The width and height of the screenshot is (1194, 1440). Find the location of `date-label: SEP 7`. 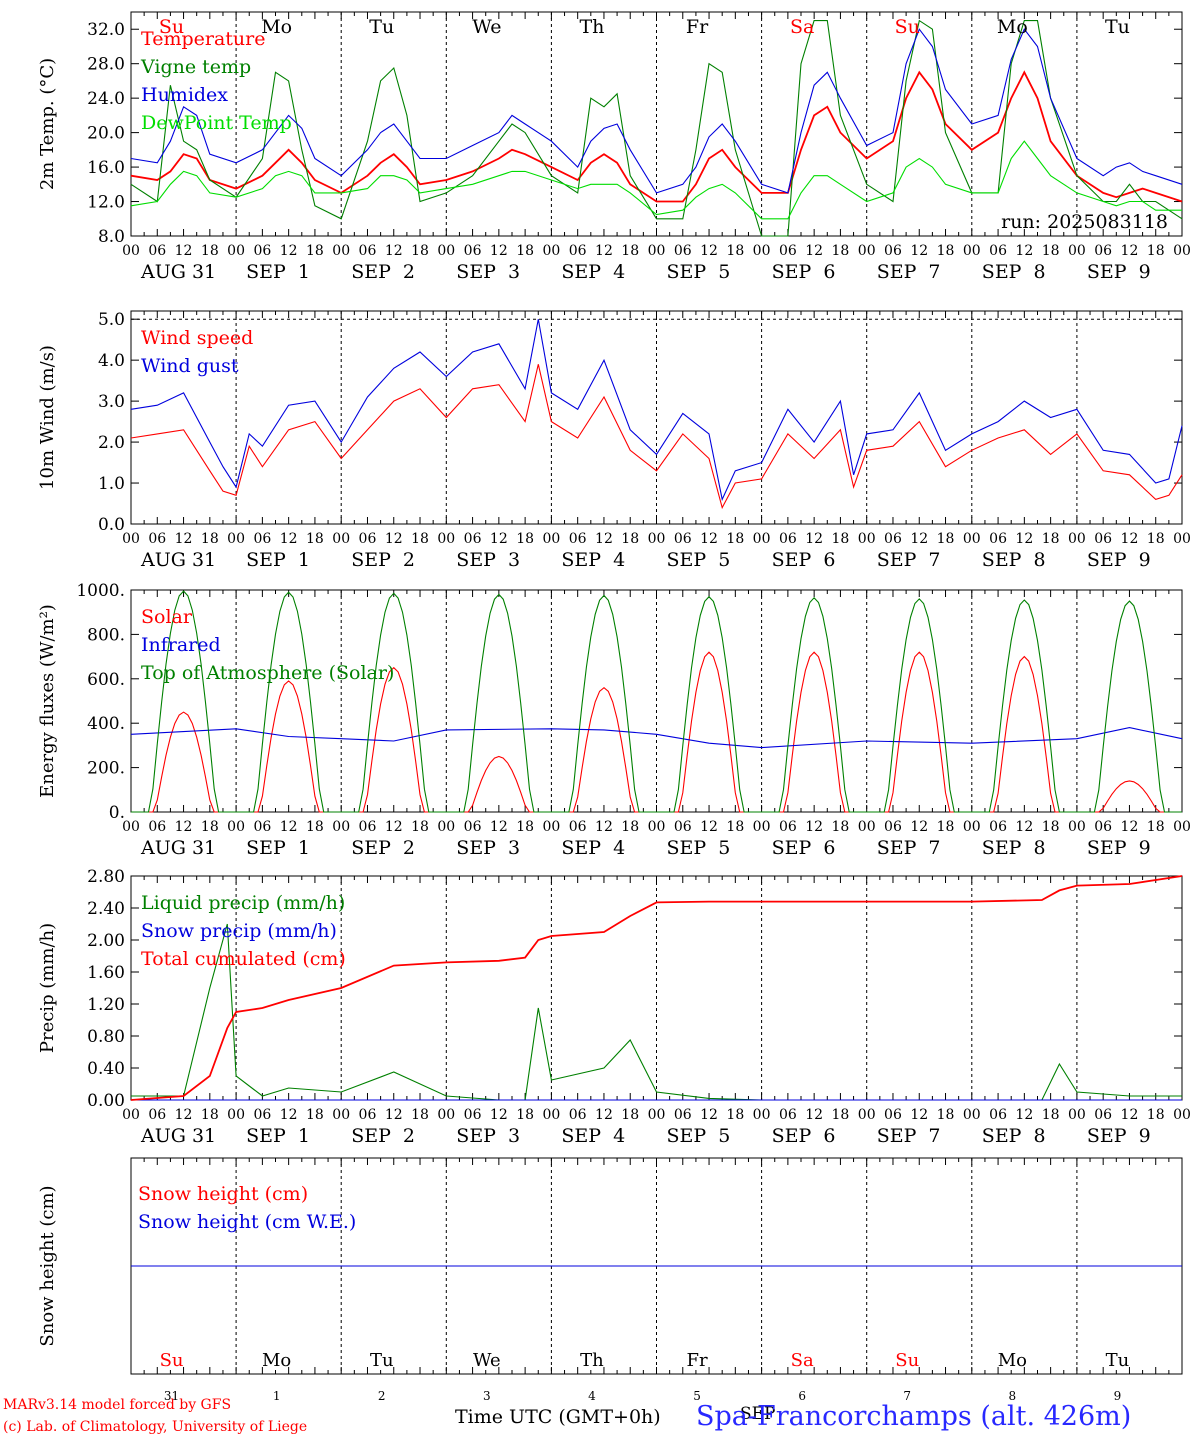

date-label: SEP 7 is located at coordinates (909, 272).